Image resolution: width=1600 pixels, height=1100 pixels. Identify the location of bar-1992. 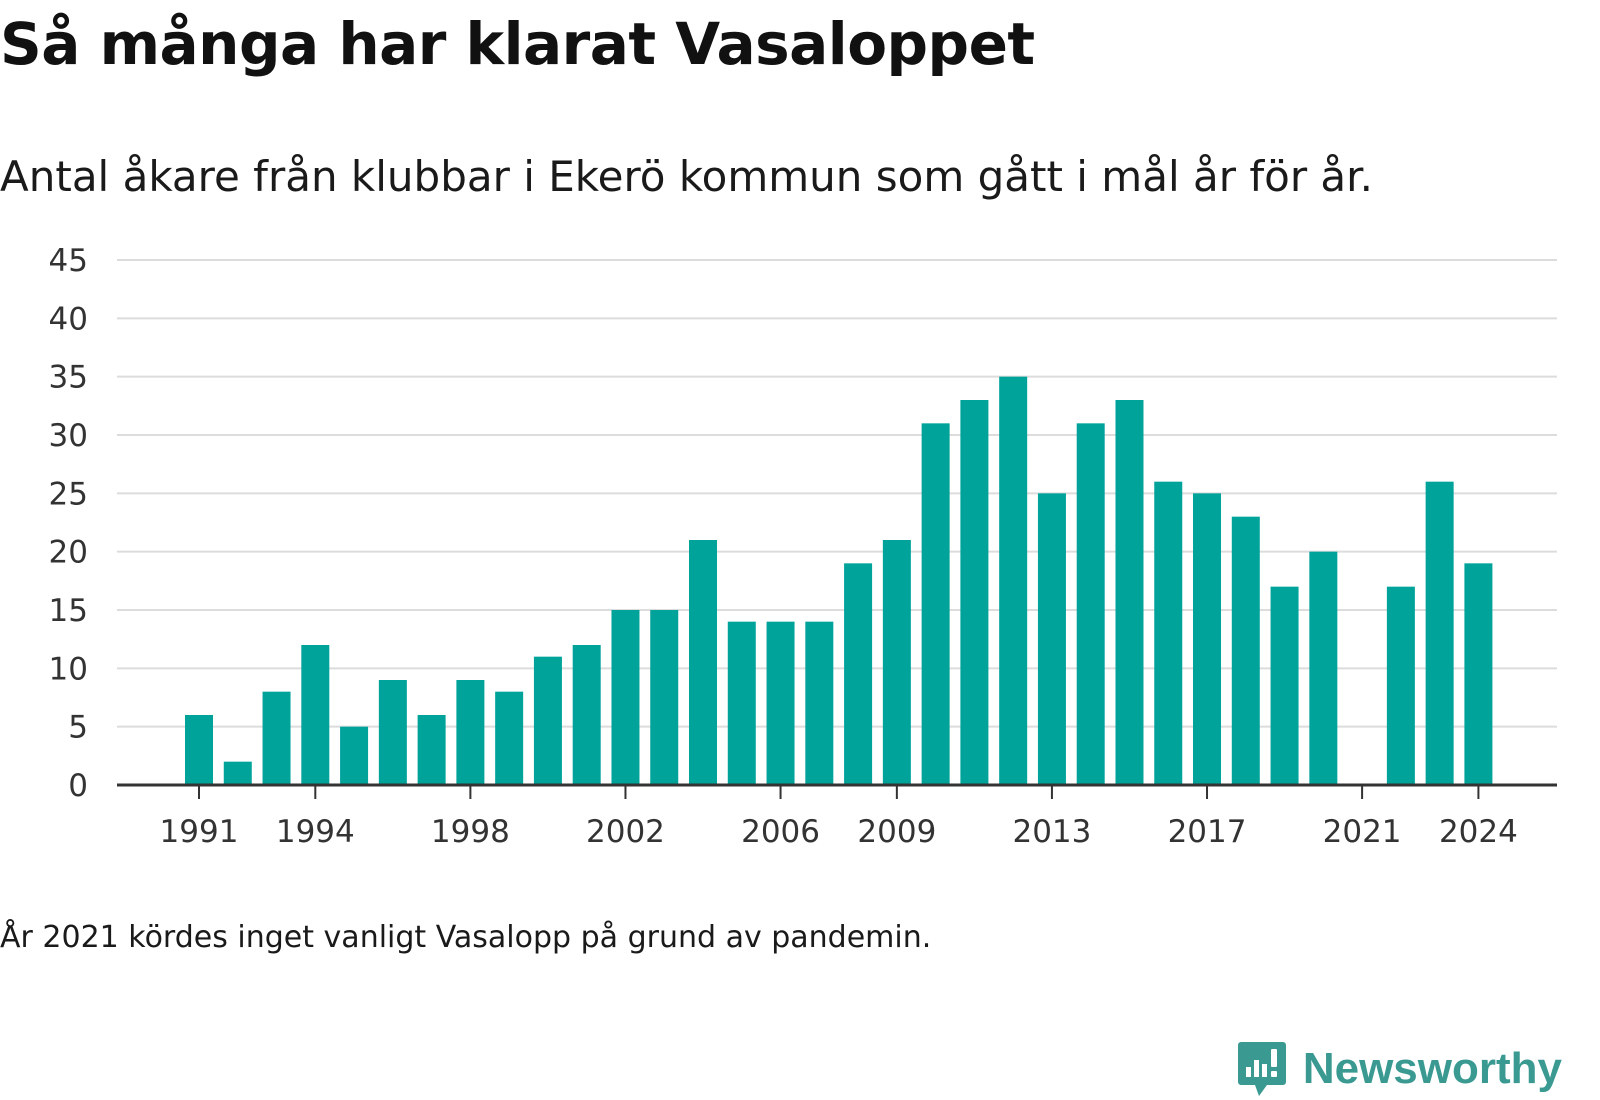
(237, 773).